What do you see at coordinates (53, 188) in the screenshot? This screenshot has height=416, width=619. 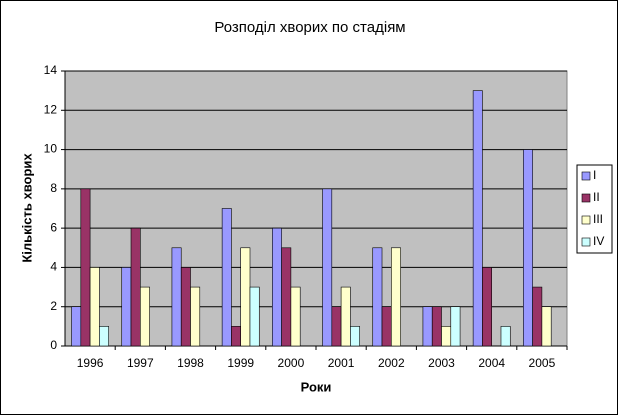 I see `y-tick-label: 8` at bounding box center [53, 188].